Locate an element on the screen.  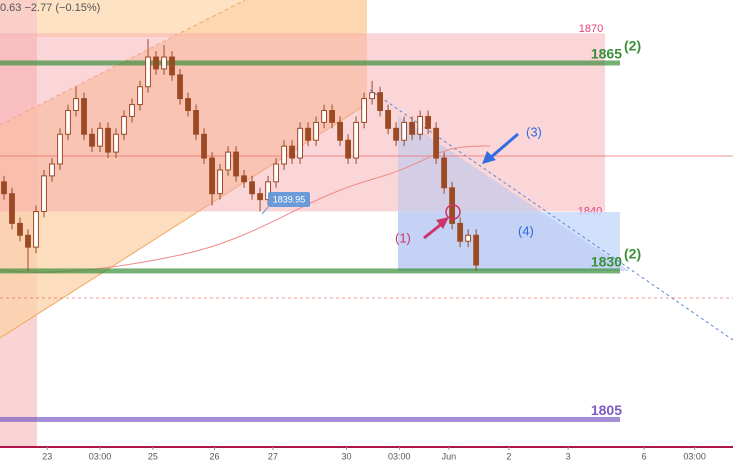
x-tick-label: 23 is located at coordinates (47, 456).